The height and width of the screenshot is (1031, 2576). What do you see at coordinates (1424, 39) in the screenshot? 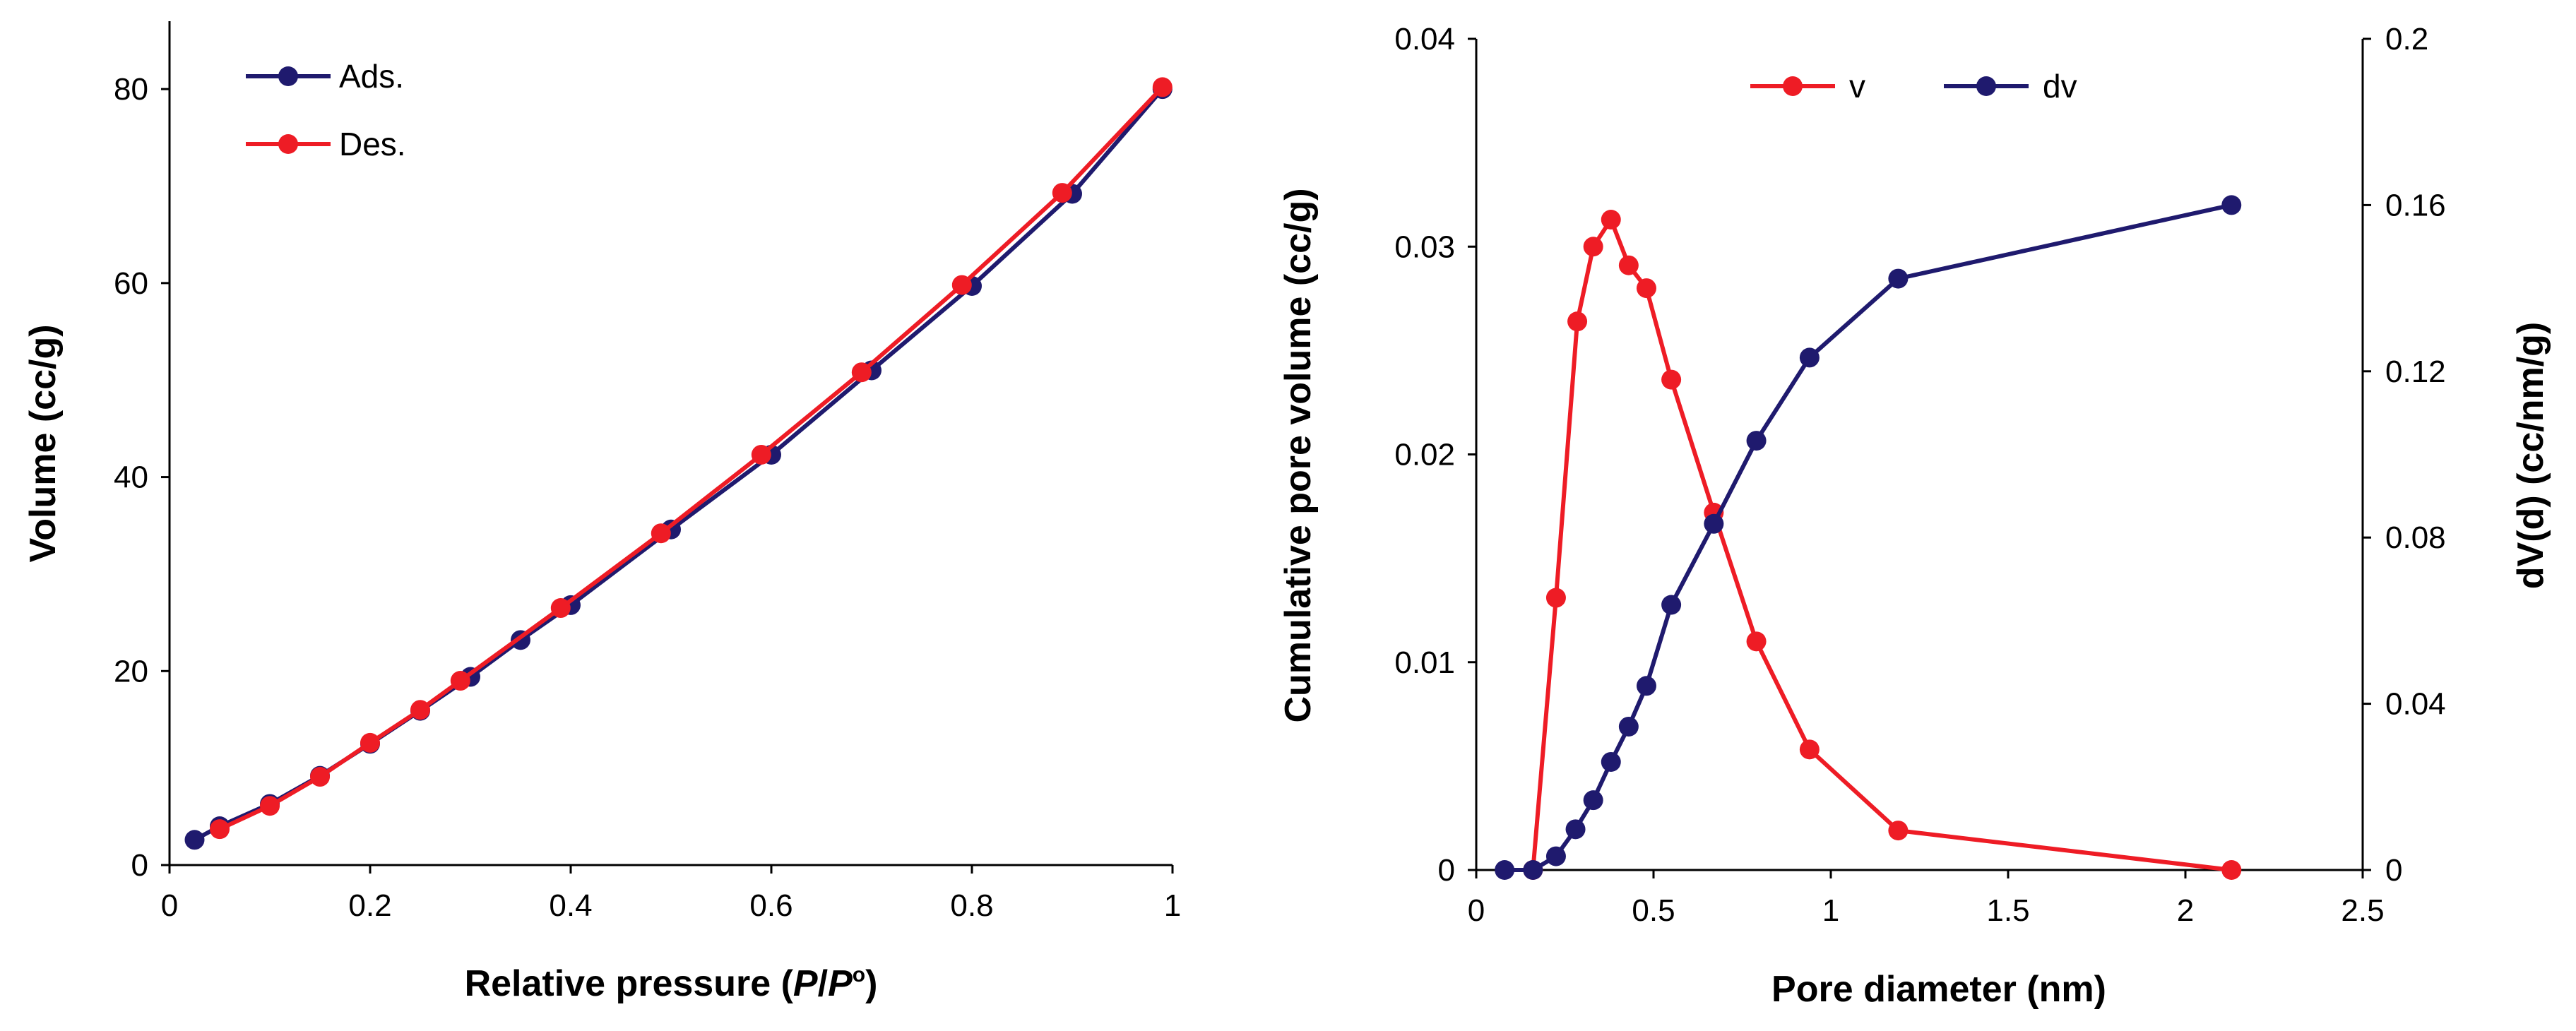
I see `pore-left-y-tick-label: 0.04` at bounding box center [1424, 39].